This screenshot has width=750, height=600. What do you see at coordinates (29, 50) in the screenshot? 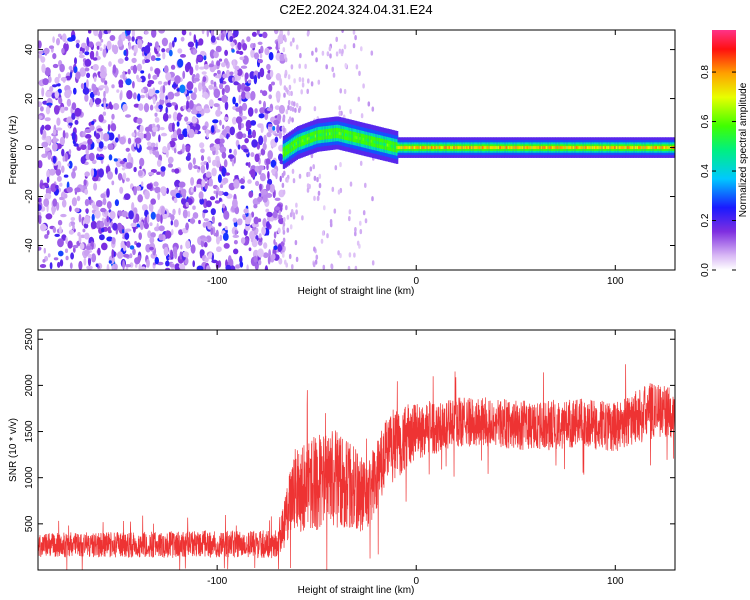
I see `y-tick-label: 40` at bounding box center [29, 50].